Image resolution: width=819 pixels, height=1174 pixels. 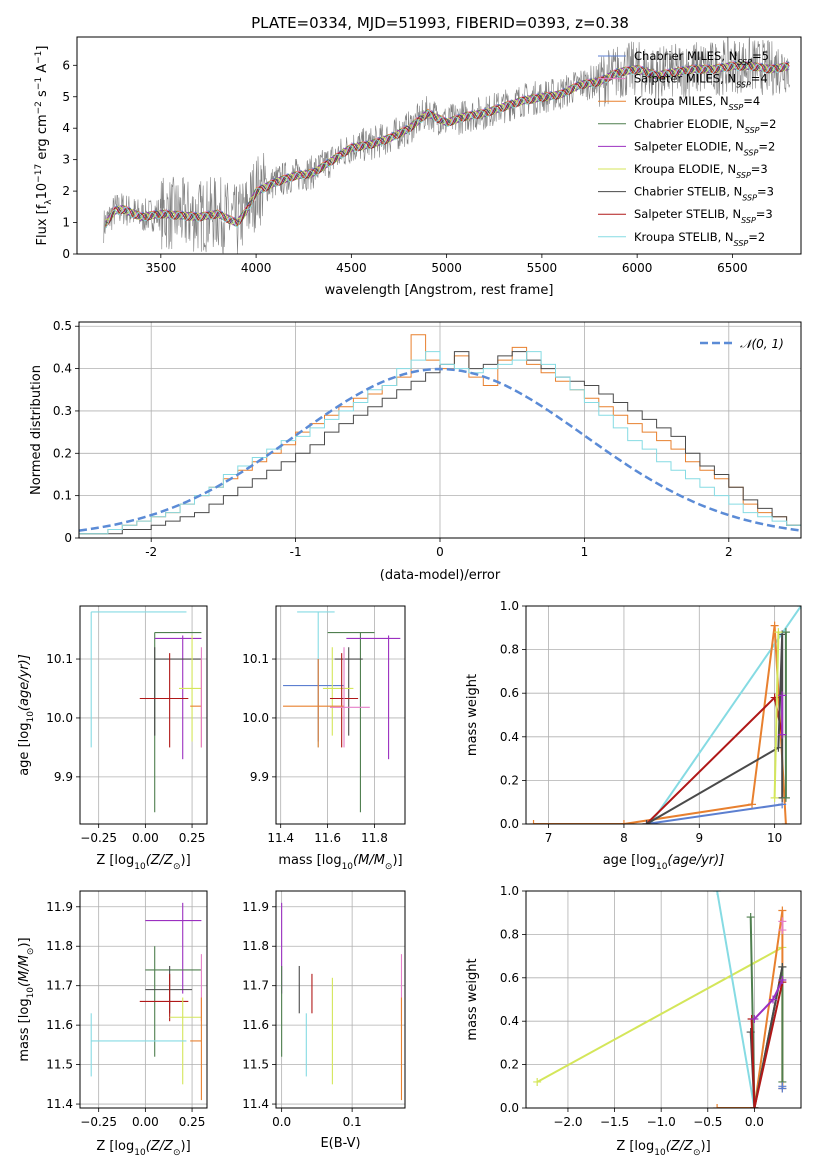 What do you see at coordinates (327, 838) in the screenshot?
I see `x-tick-label: 11.6` at bounding box center [327, 838].